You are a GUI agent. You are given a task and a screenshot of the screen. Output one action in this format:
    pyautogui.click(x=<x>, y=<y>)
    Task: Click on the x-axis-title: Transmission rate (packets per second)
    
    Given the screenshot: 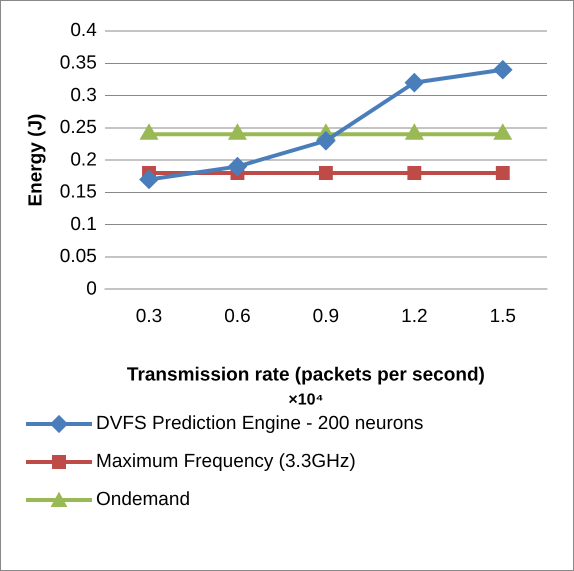 What is the action you would take?
    pyautogui.click(x=305, y=375)
    